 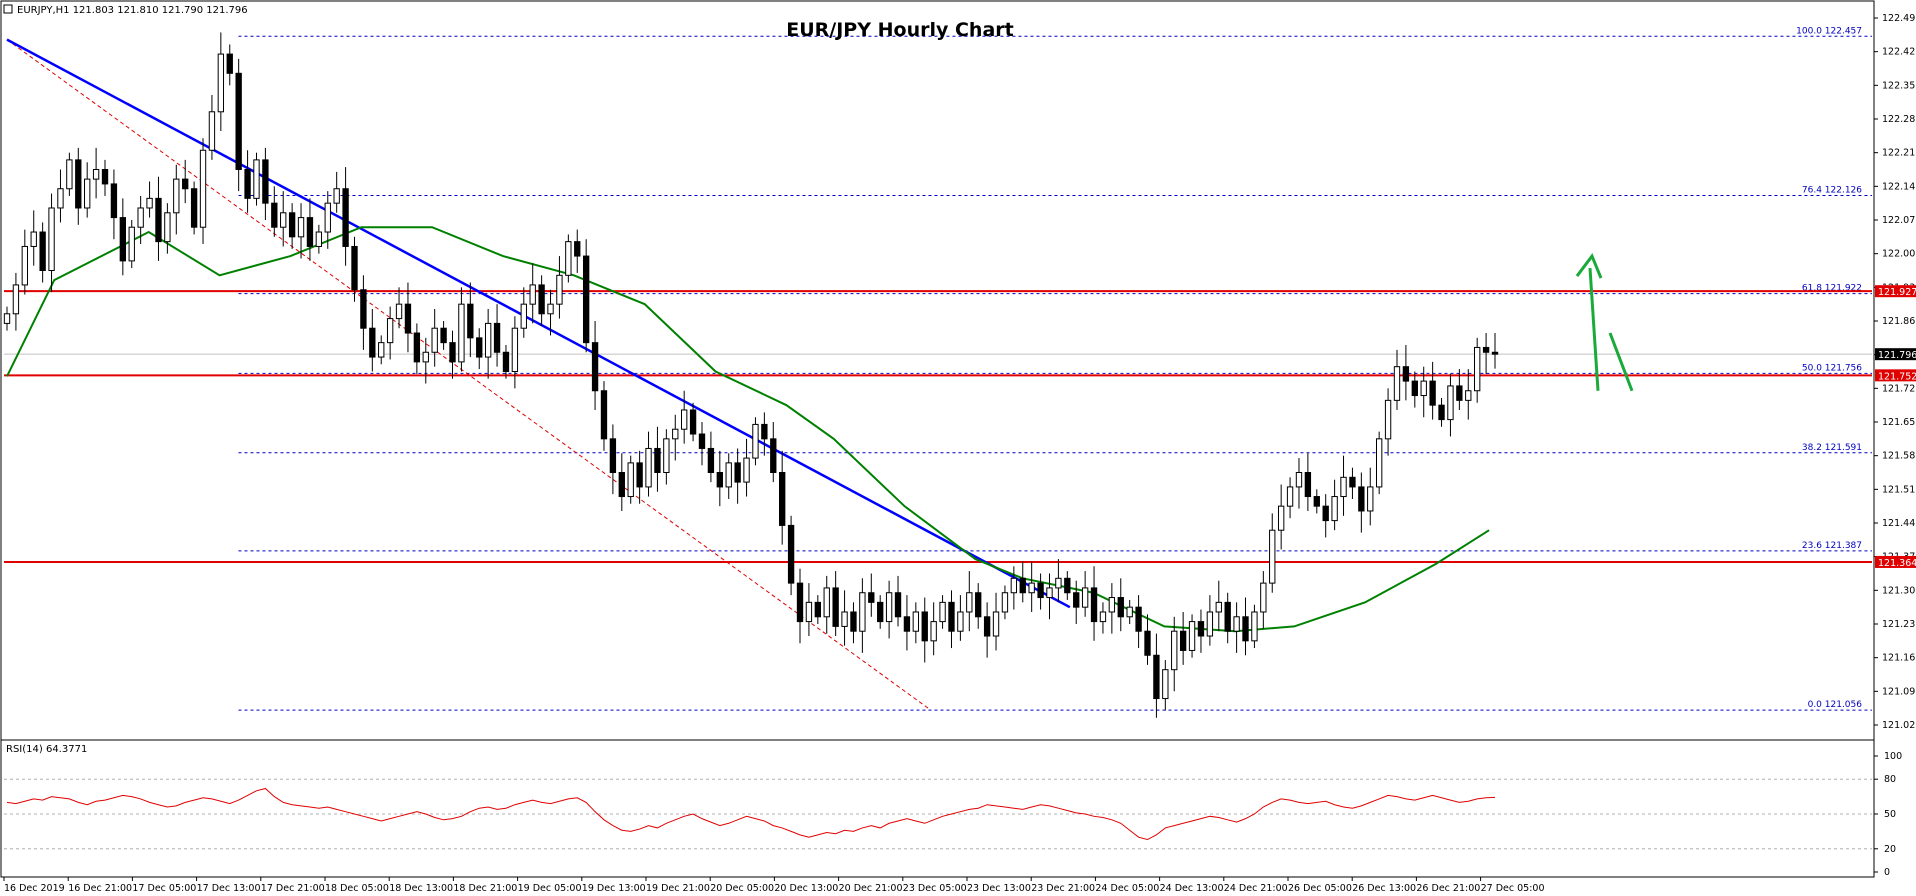 I want to click on forecast-arrow-up-shaft, so click(x=1594, y=329).